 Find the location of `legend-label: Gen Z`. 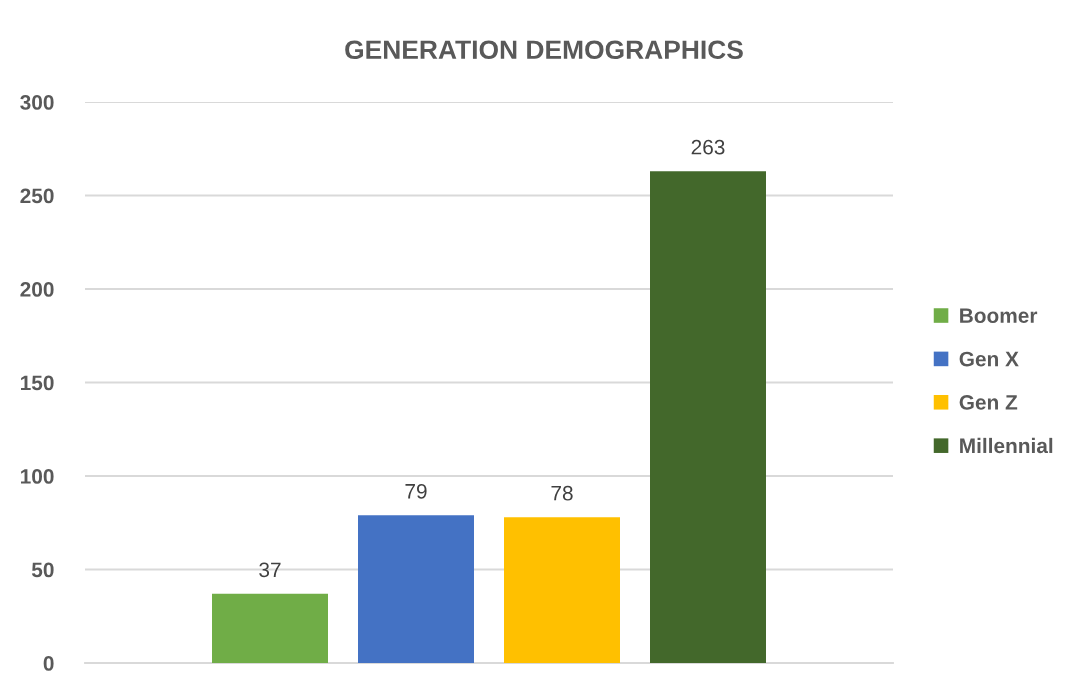

legend-label: Gen Z is located at coordinates (988, 402).